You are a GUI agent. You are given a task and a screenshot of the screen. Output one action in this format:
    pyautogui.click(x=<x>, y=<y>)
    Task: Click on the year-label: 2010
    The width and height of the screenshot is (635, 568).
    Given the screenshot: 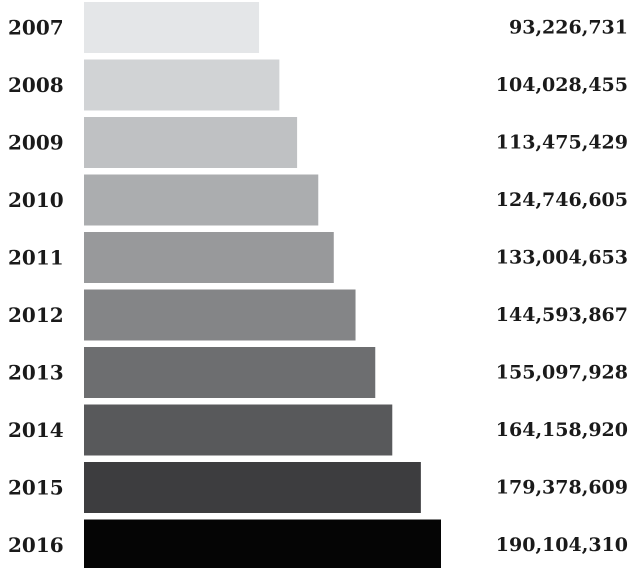 What is the action you would take?
    pyautogui.click(x=36, y=200)
    